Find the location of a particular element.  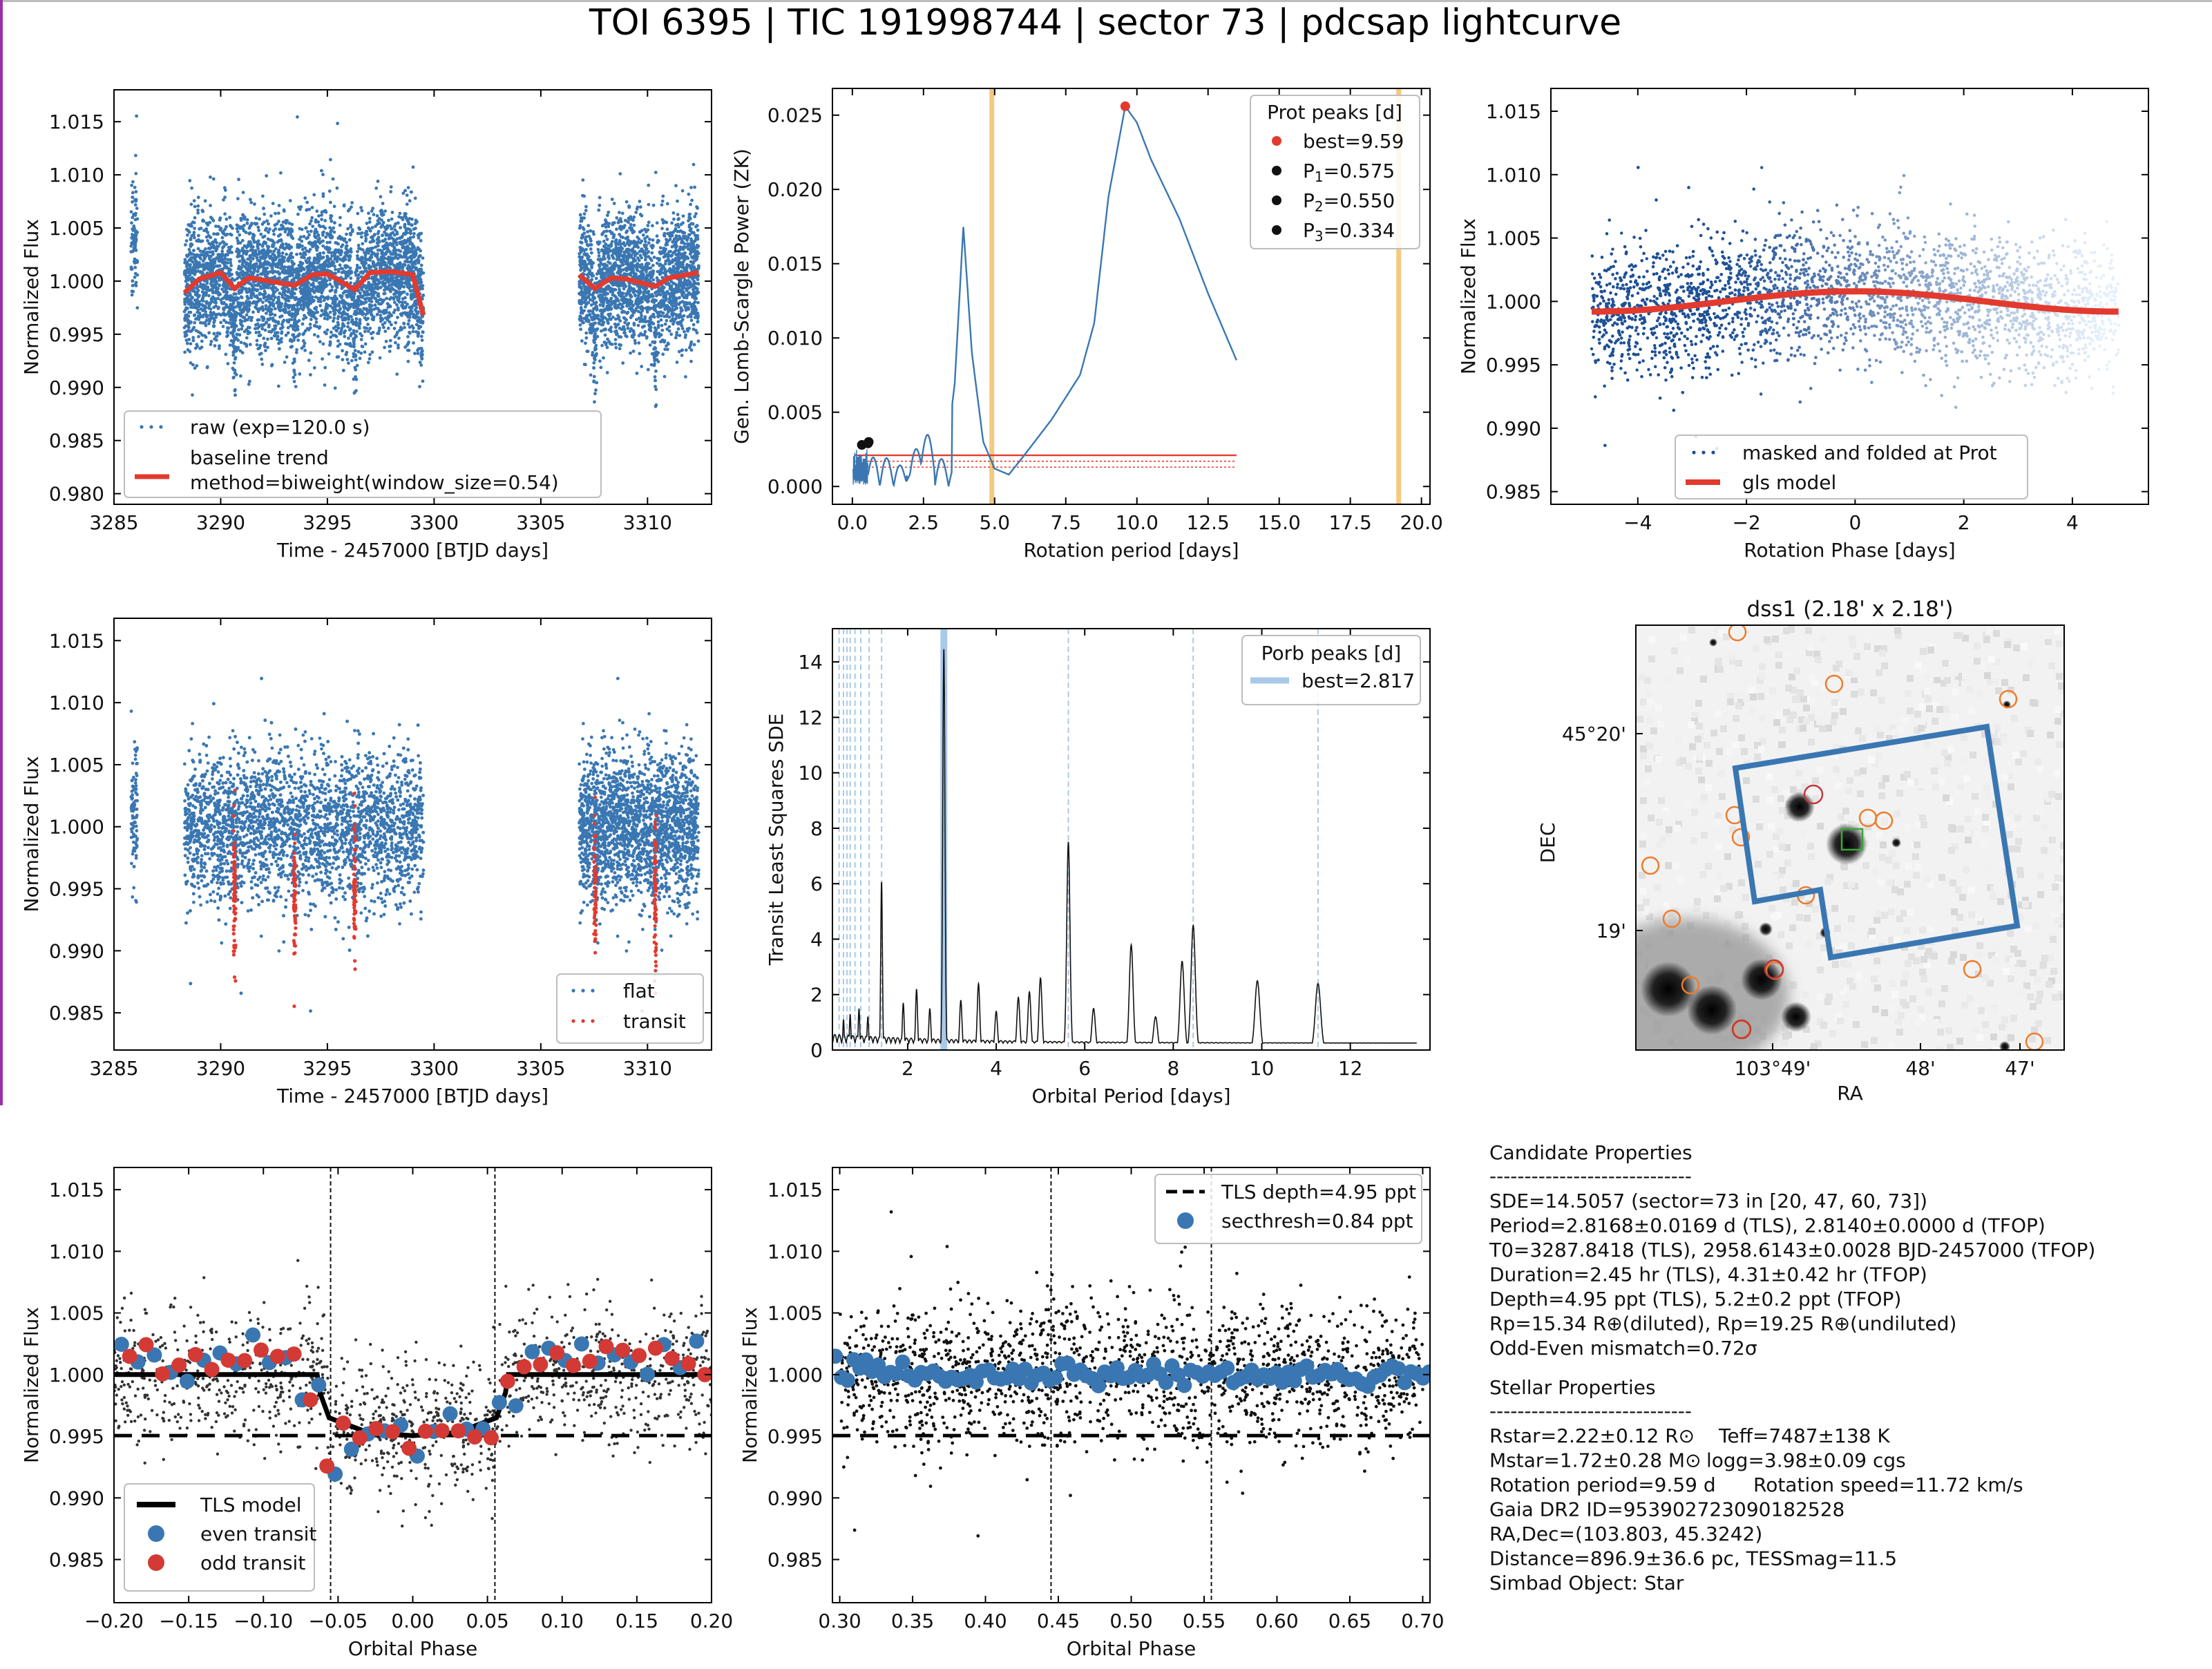

legend-title: Prot peaks [d] is located at coordinates (1334, 113).